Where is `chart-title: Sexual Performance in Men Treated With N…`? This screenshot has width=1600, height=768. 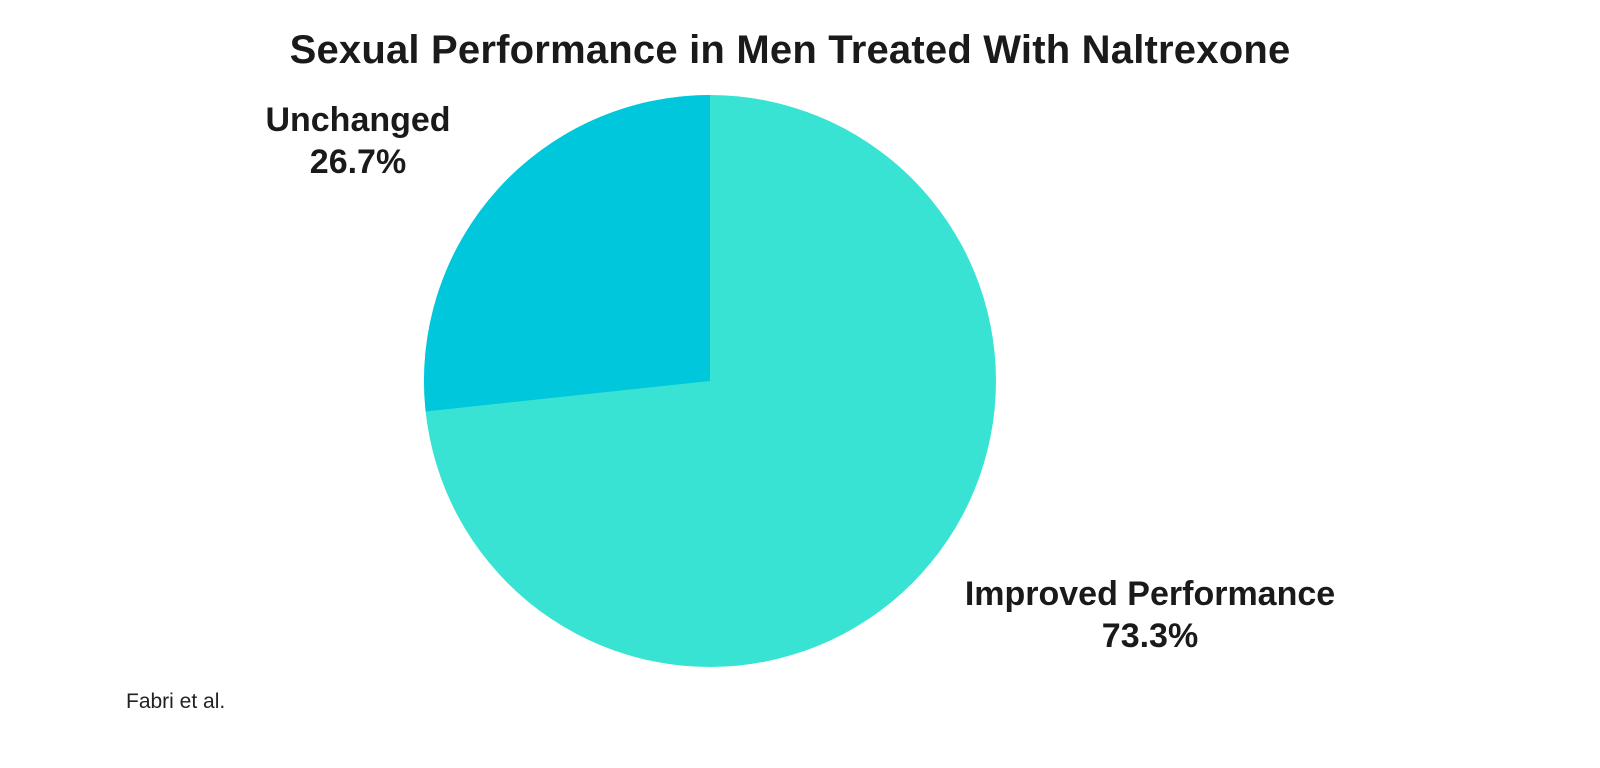 chart-title: Sexual Performance in Men Treated With N… is located at coordinates (790, 50).